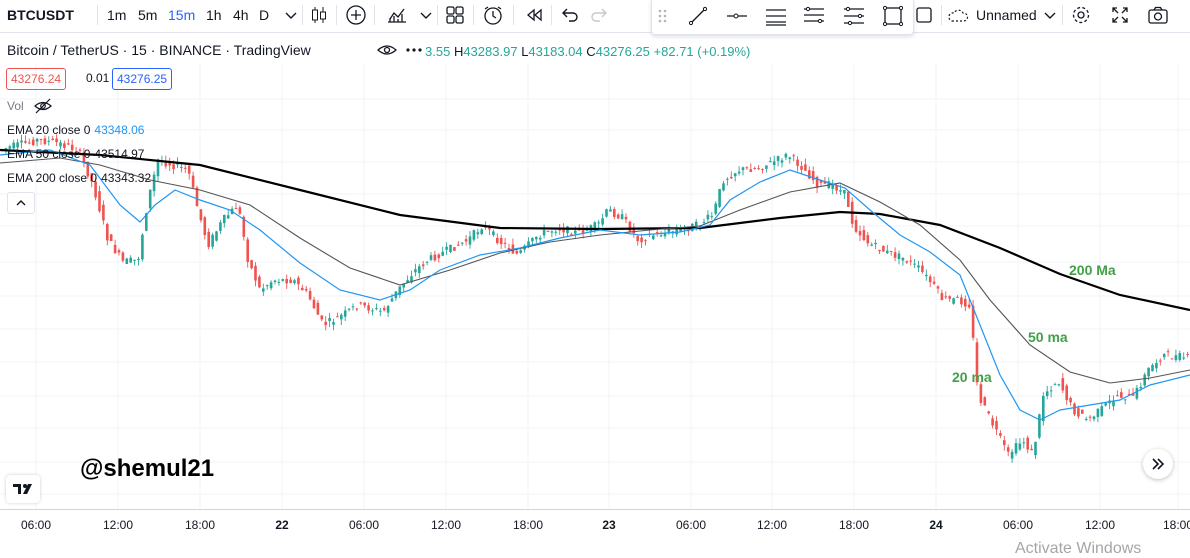 This screenshot has width=1190, height=558. Describe the element at coordinates (958, 15) in the screenshot. I see `cloud-icon` at that location.